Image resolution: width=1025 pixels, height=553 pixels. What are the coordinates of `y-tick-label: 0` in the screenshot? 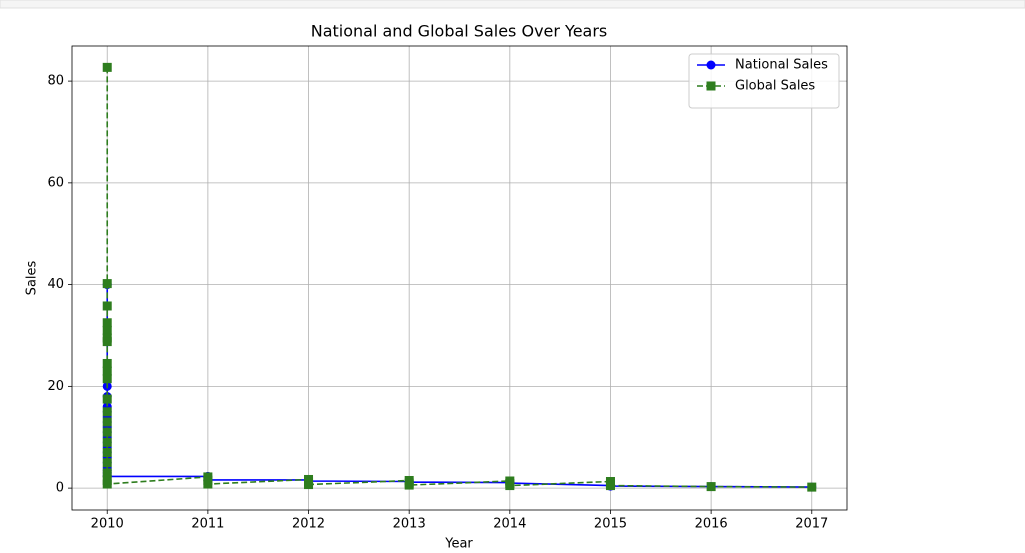 It's located at (60, 488).